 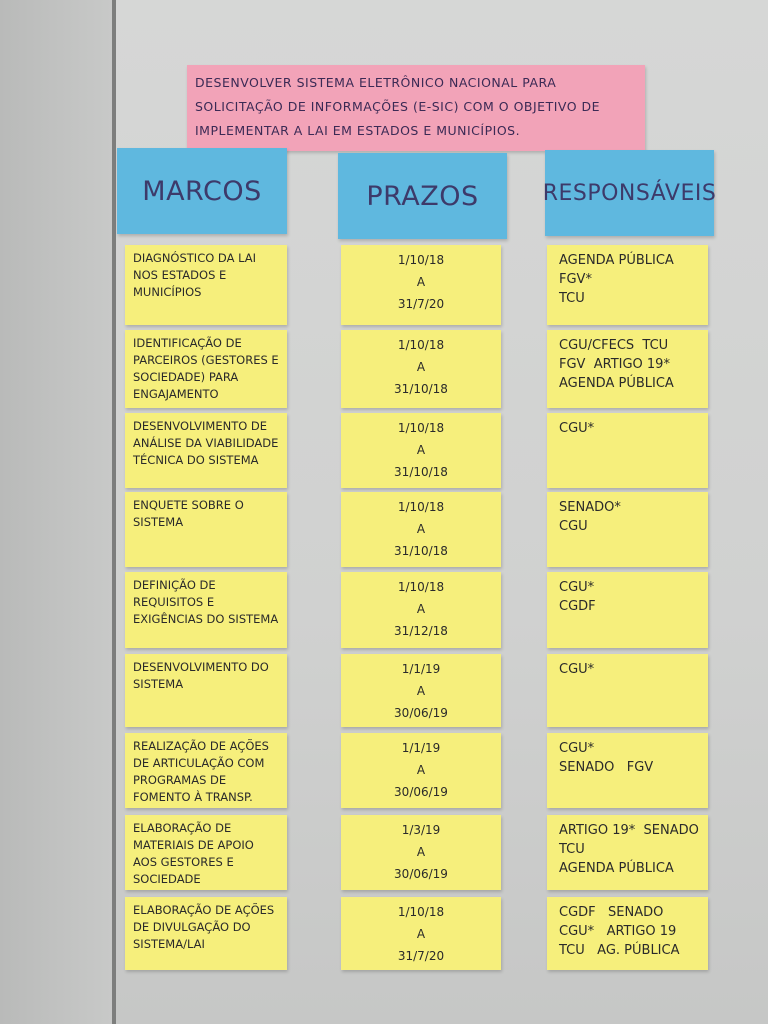 I want to click on marco-note: Enquete sobre o sistema, so click(x=206, y=529).